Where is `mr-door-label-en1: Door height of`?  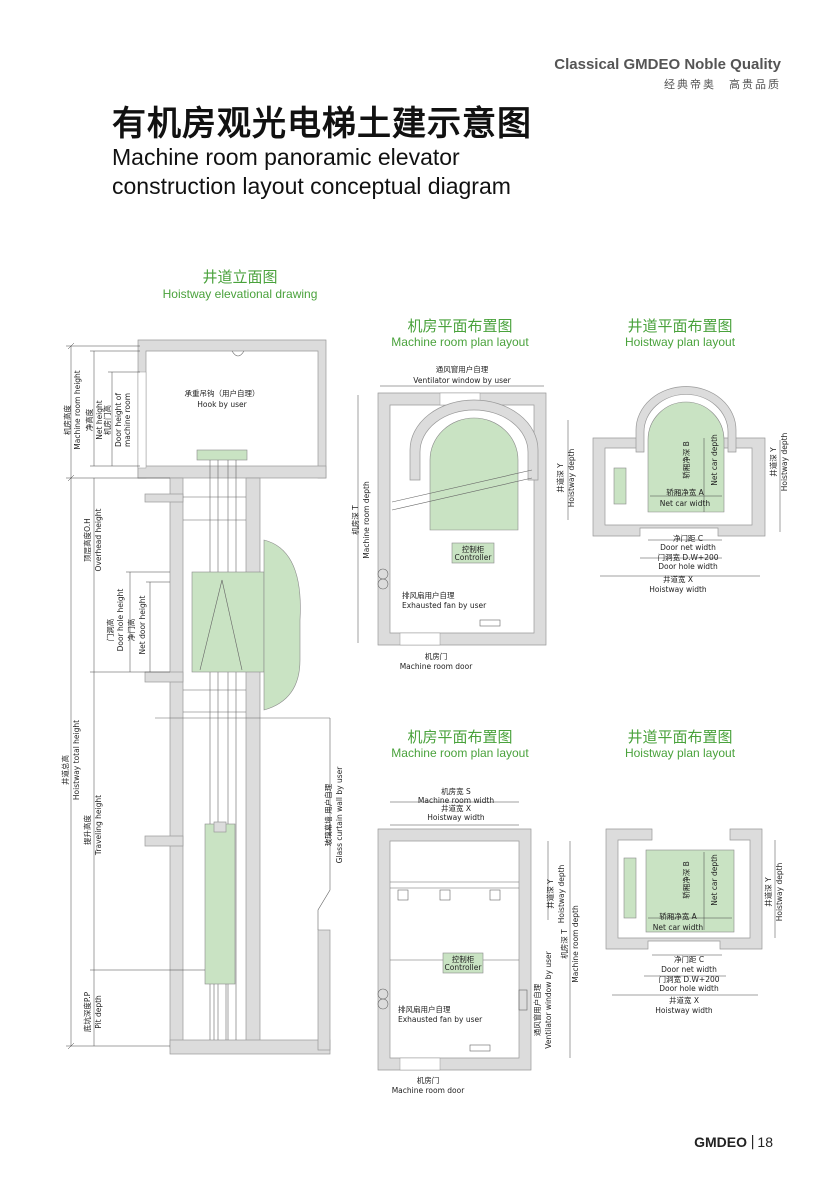
mr-door-label-en1: Door height of is located at coordinates (118, 420).